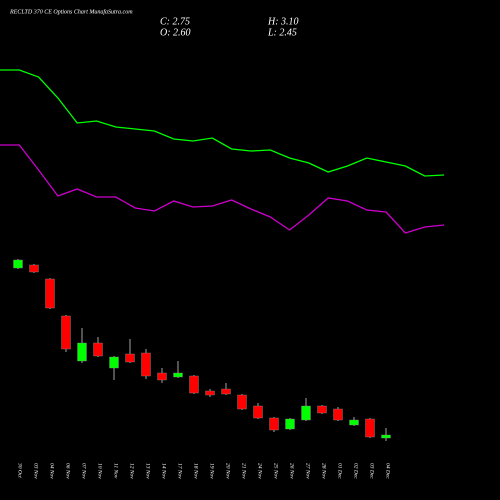 Image resolution: width=500 pixels, height=500 pixels. I want to click on high-text: H: 3.10, so click(283, 21).